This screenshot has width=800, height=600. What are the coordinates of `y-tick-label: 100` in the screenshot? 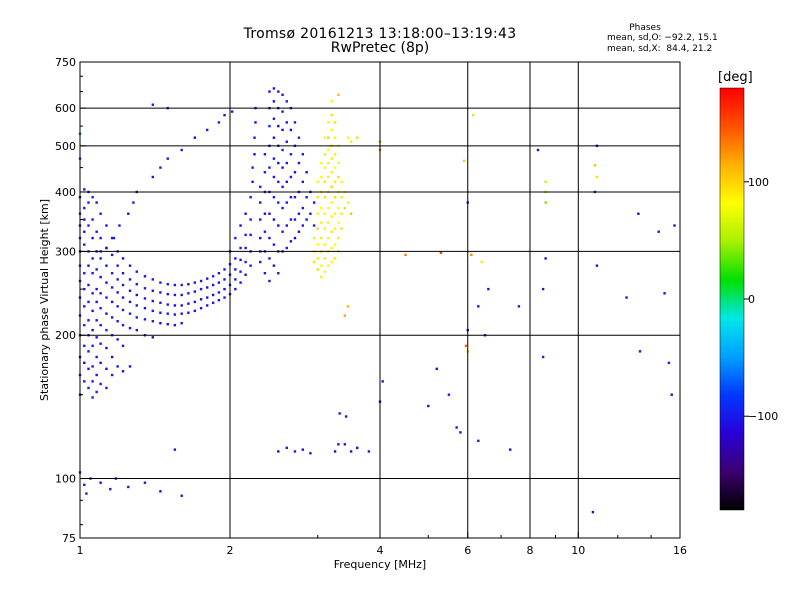 It's located at (65, 479).